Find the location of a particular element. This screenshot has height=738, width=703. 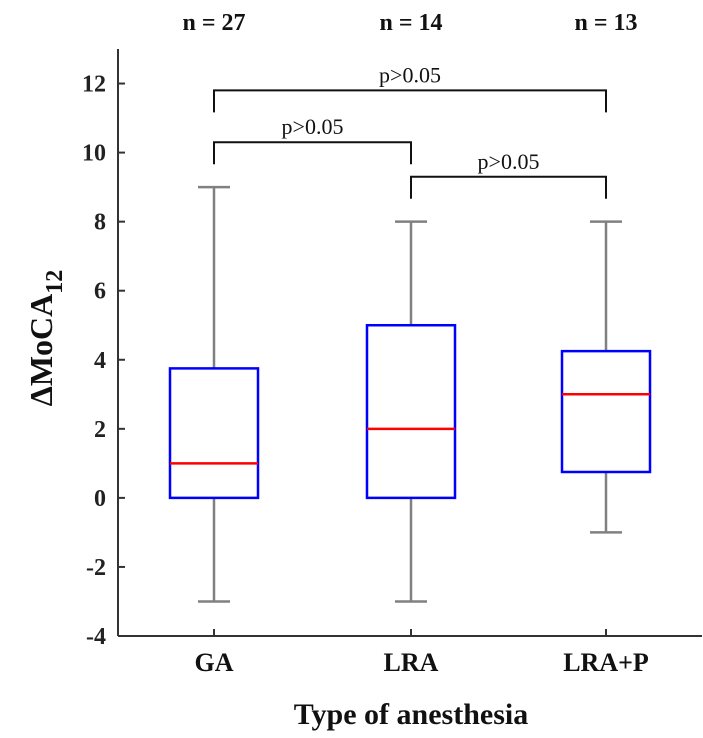

y-axis-label: ΔMoCA12 is located at coordinates (45, 338).